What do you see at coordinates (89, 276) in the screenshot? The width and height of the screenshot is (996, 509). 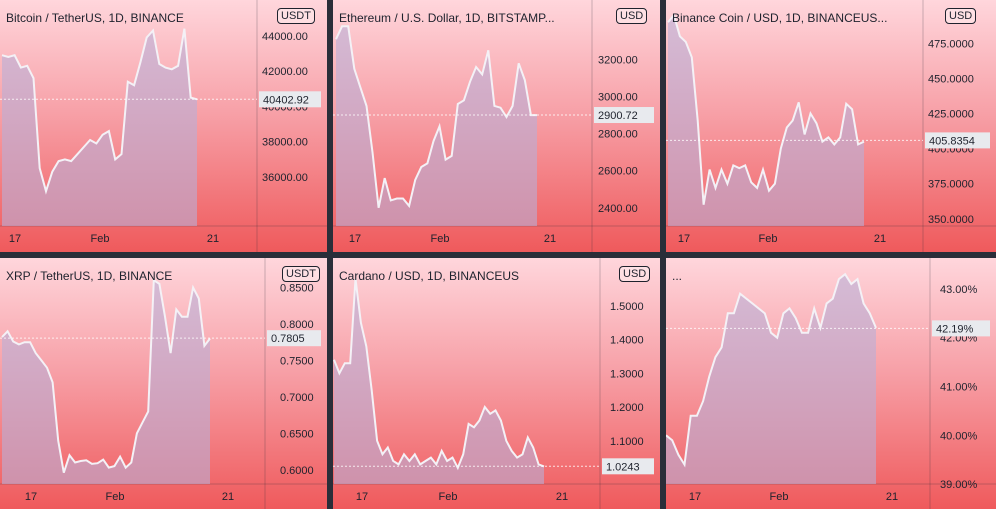 I see `chart-title: XRP / TetherUS, 1D, BINANCE` at bounding box center [89, 276].